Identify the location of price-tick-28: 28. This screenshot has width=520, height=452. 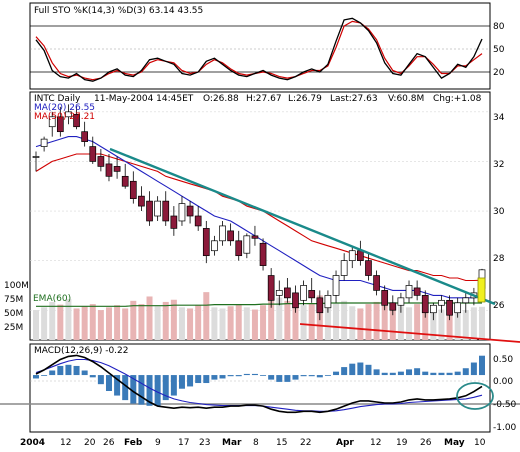
(499, 259).